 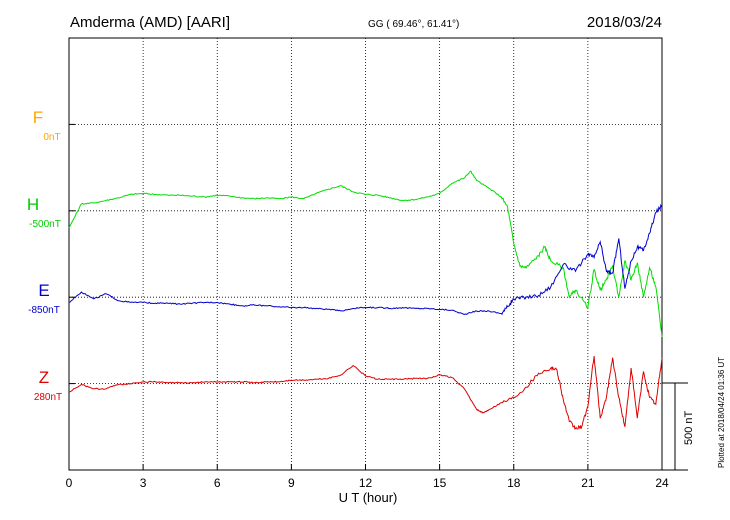 I want to click on series-label-H: H, so click(x=33, y=204).